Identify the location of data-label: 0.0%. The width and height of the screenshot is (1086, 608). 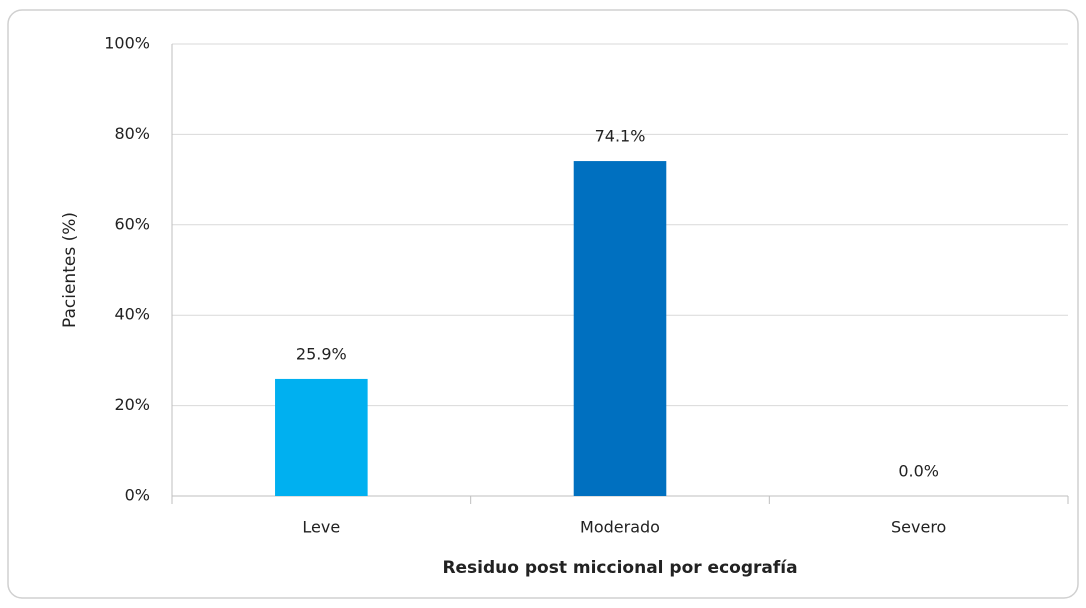
(918, 471).